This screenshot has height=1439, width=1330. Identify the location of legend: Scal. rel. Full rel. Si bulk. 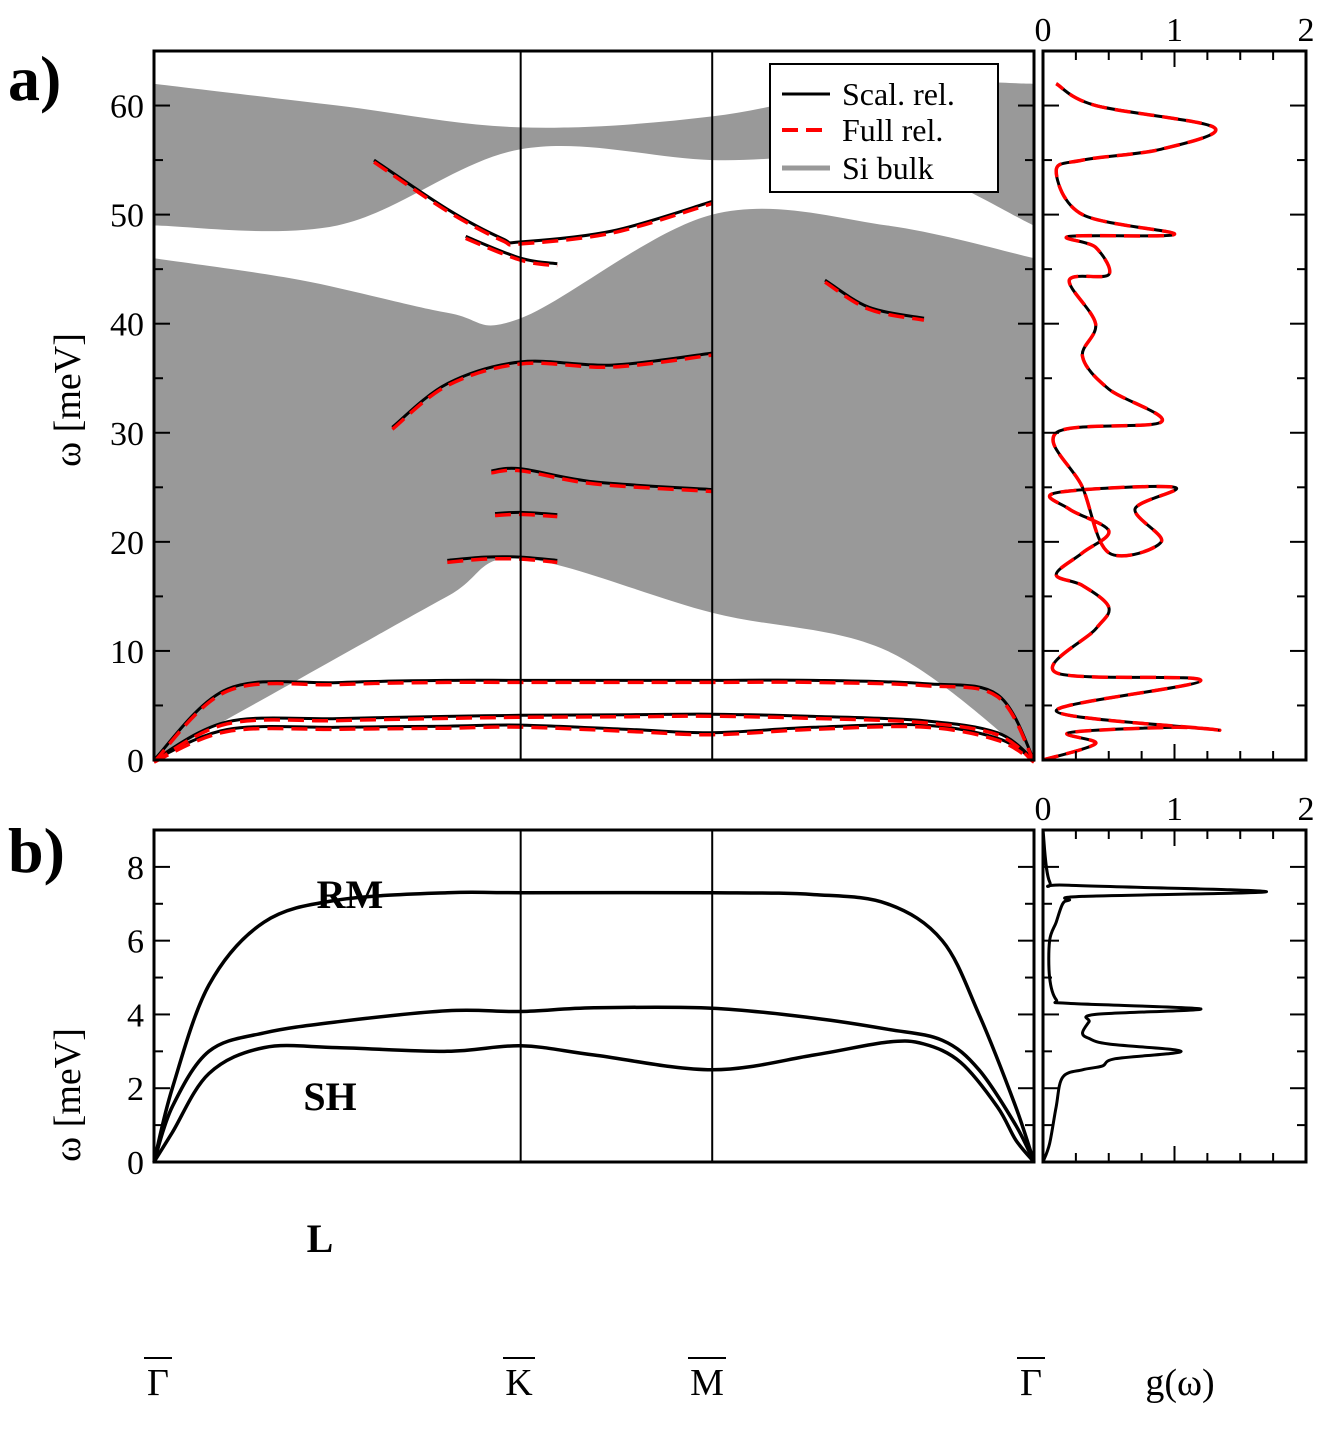
(884, 128).